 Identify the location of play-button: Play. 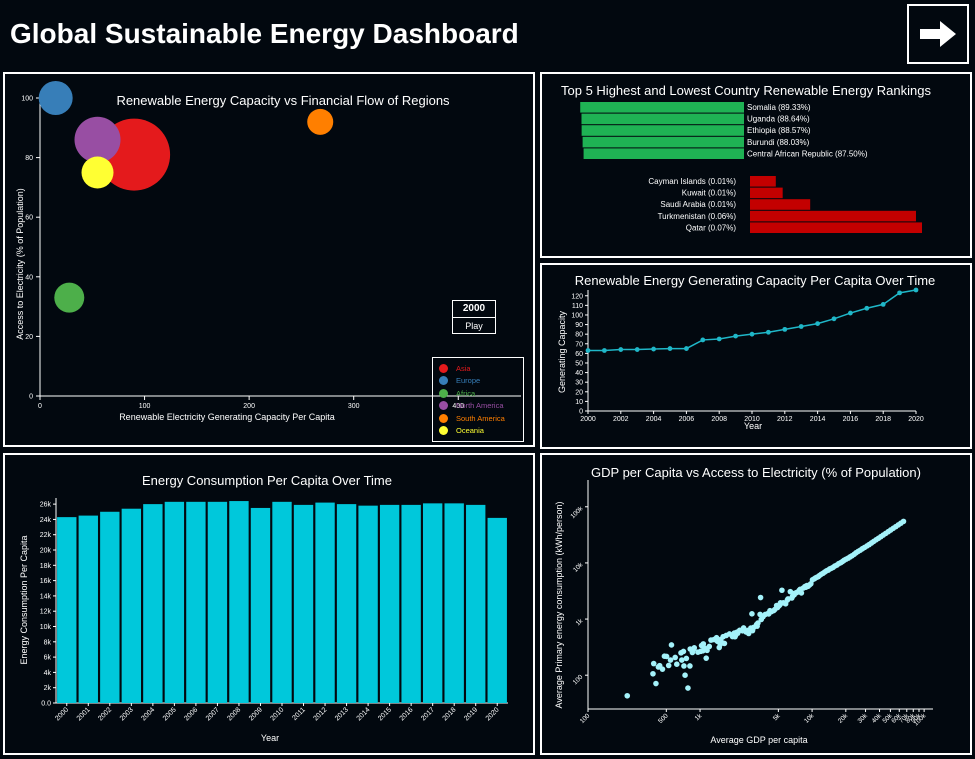
(474, 326).